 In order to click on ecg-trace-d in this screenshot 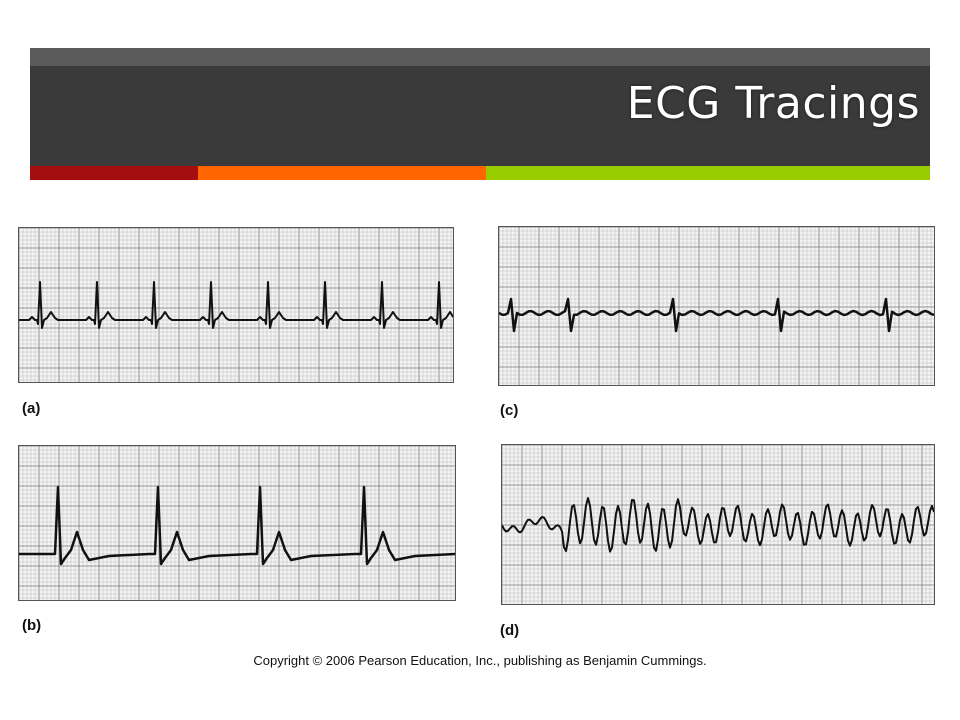, I will do `click(718, 524)`.